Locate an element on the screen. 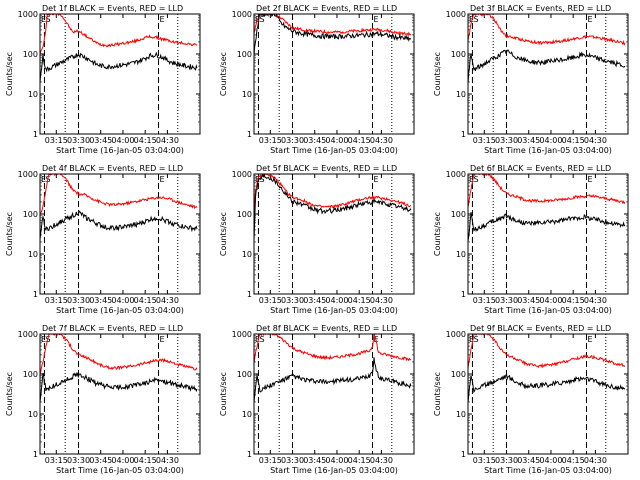 The image size is (640, 480). panel-title: Det 3f BLACK = Events, RED = LLD is located at coordinates (540, 8).